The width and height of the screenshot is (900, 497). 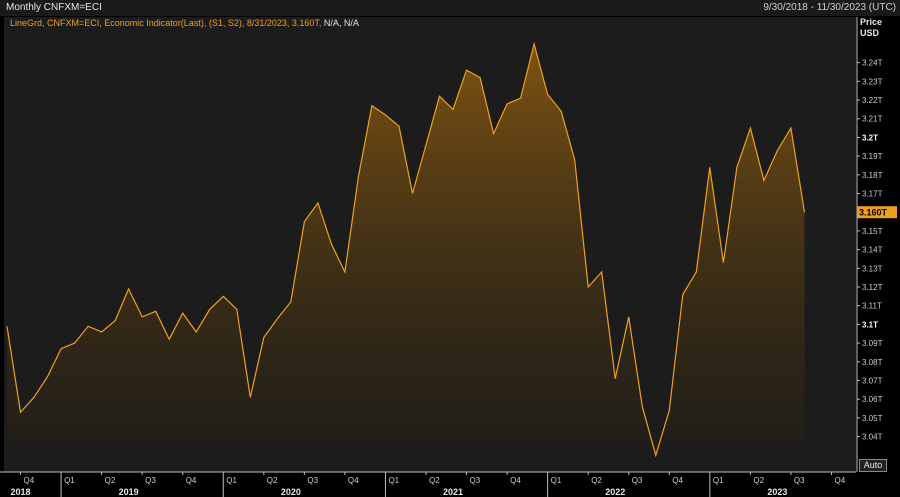 What do you see at coordinates (870, 324) in the screenshot?
I see `y-tick-label: 3.1T` at bounding box center [870, 324].